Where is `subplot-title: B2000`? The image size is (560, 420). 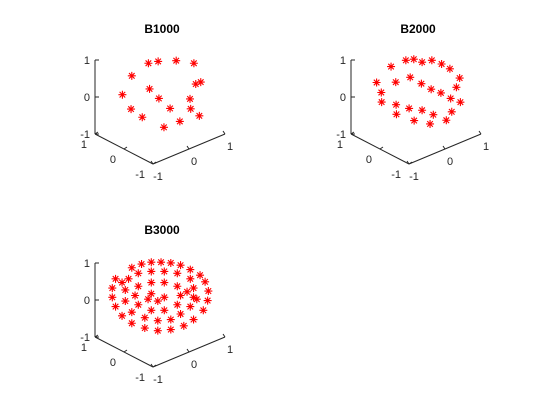
subplot-title: B2000 is located at coordinates (418, 29).